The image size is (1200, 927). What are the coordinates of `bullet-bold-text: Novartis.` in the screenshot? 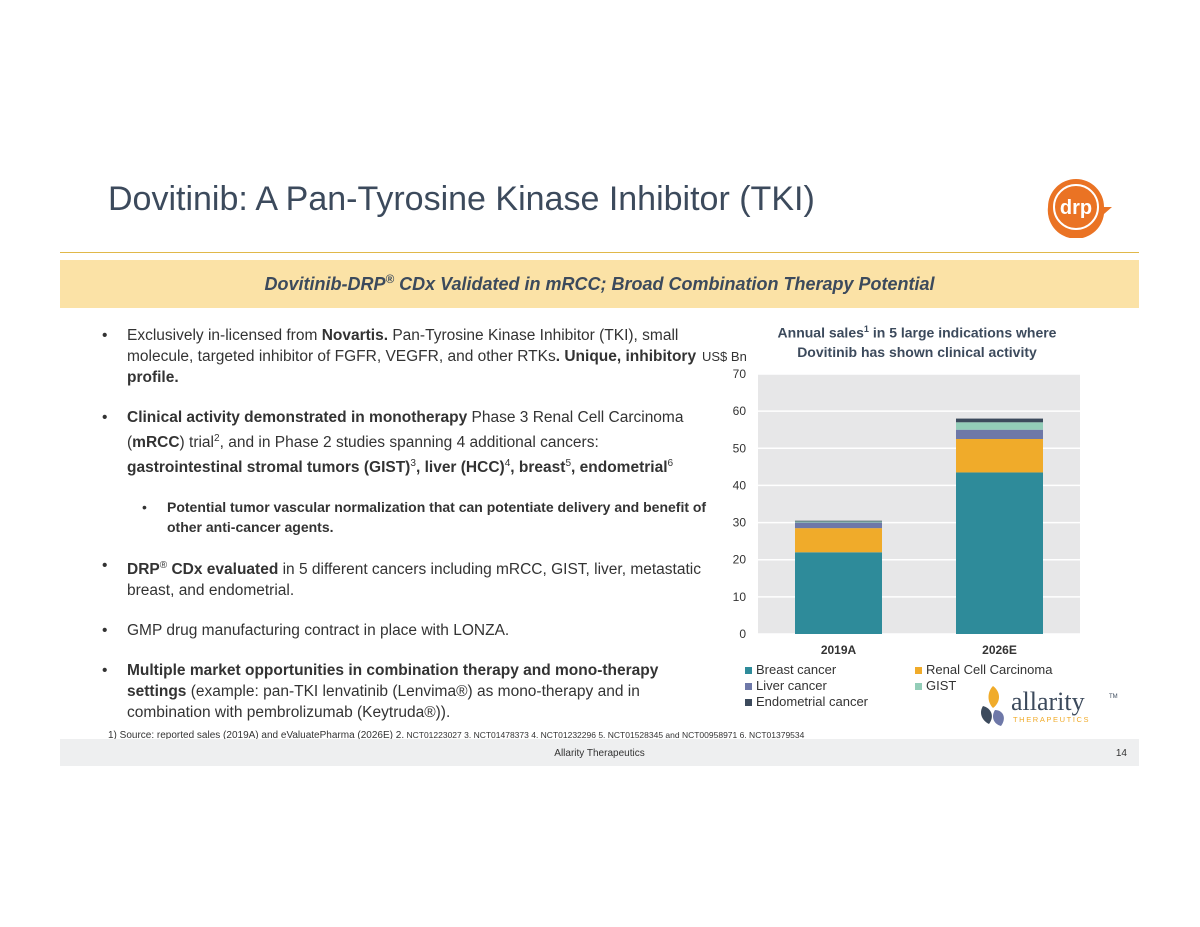 It's located at (355, 335).